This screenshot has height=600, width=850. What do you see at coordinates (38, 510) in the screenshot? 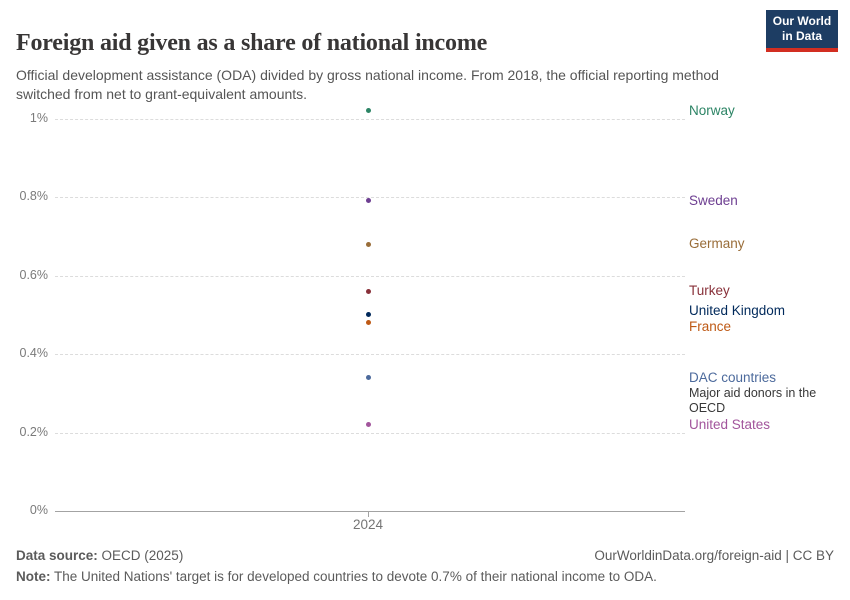
I see `y-axis-tick-label: 0%` at bounding box center [38, 510].